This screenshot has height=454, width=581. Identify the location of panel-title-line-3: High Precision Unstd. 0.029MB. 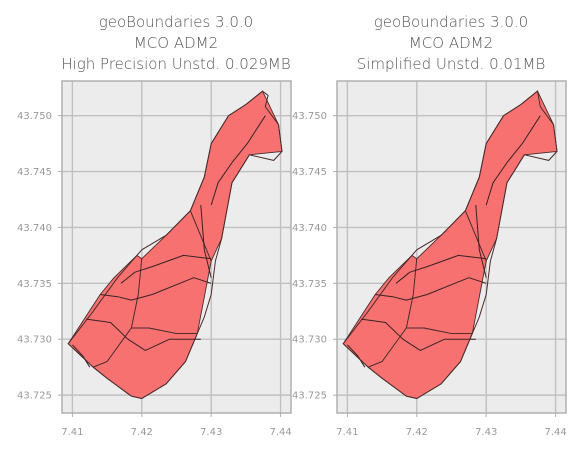
(175, 64).